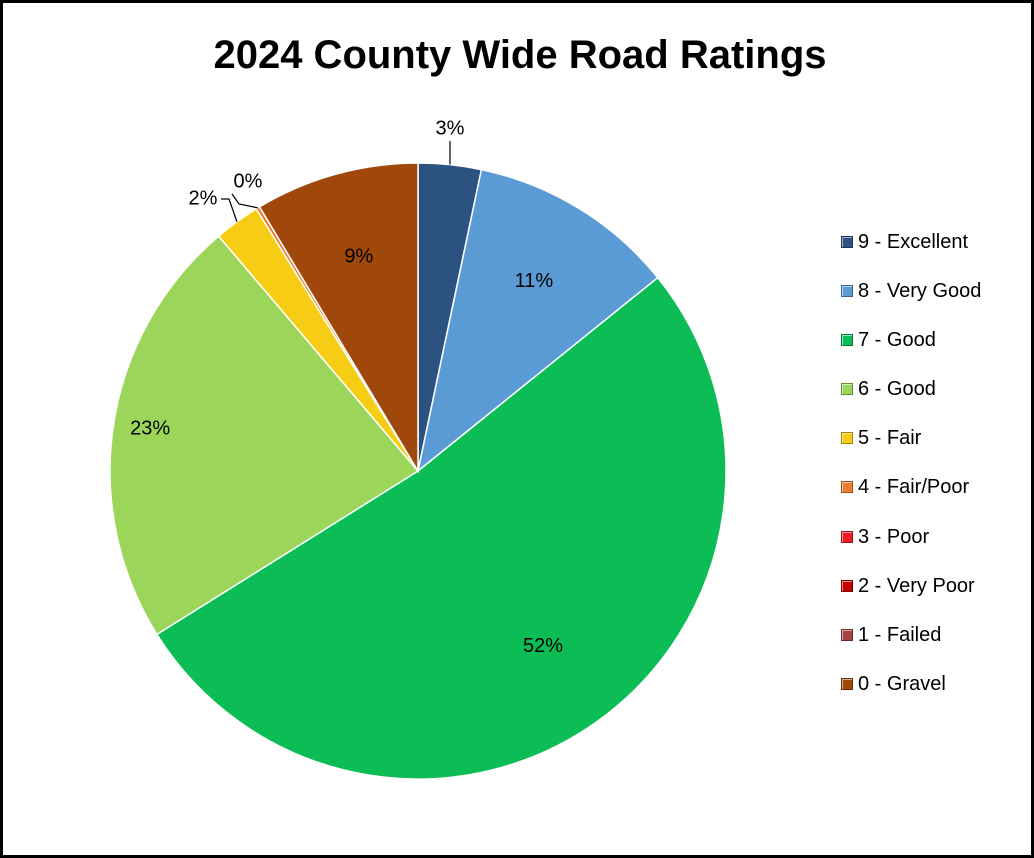  What do you see at coordinates (897, 389) in the screenshot?
I see `legend-label: 6 - Good` at bounding box center [897, 389].